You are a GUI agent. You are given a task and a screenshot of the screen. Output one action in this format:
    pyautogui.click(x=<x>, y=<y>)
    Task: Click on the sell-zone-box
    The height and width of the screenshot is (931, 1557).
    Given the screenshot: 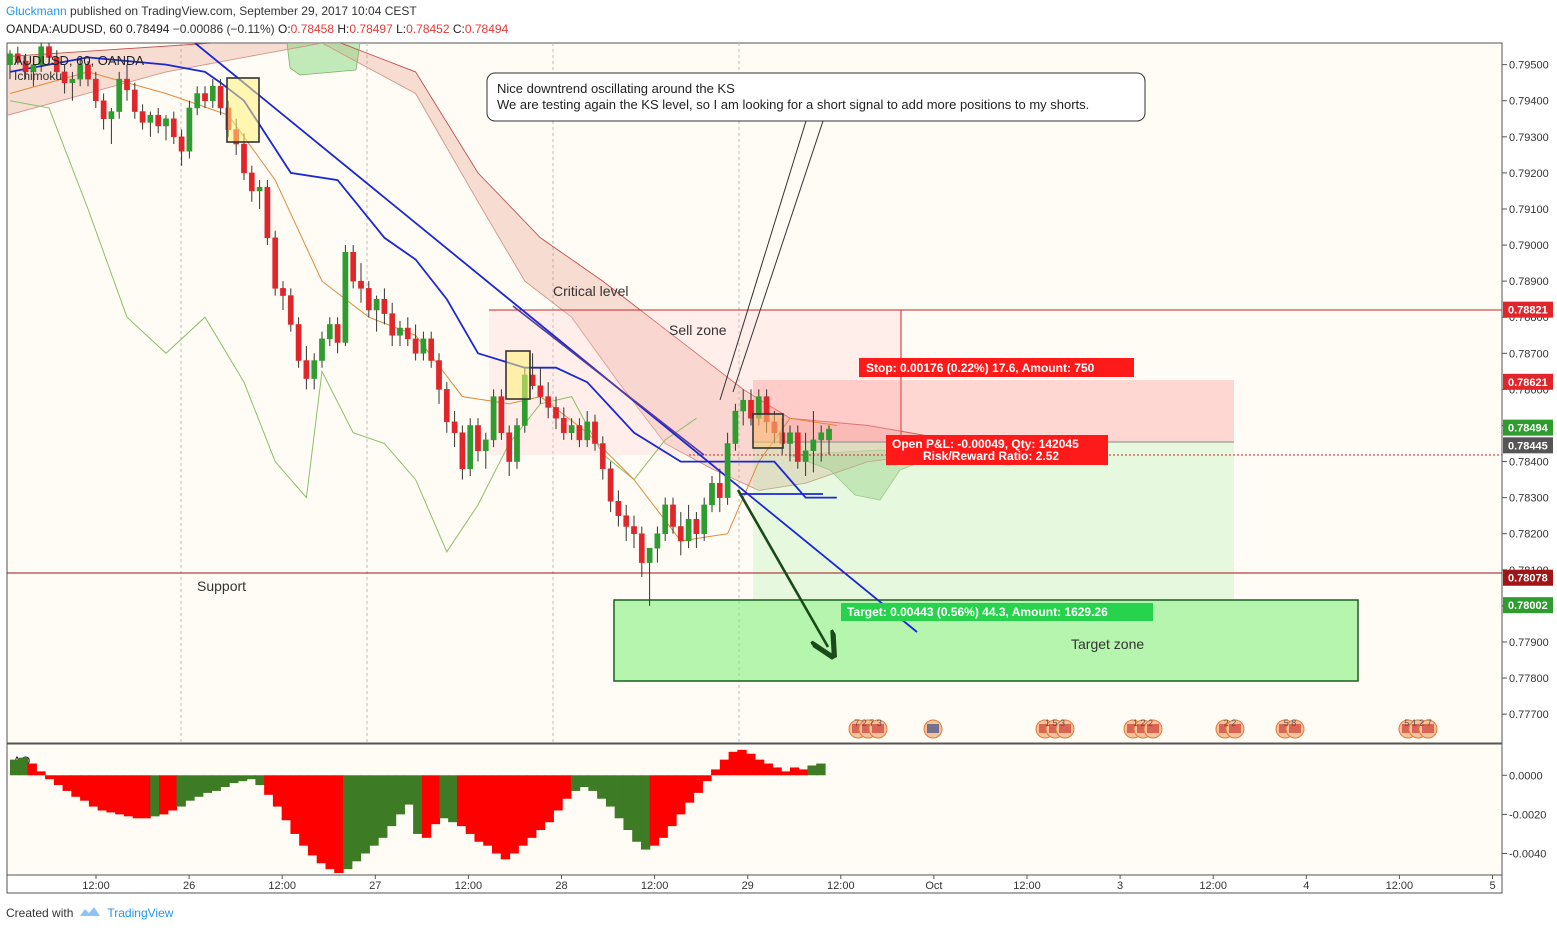 What is the action you would take?
    pyautogui.click(x=695, y=382)
    